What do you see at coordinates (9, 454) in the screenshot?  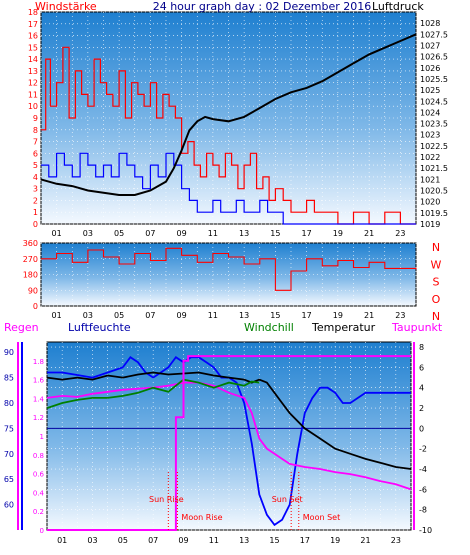 I see `humidity-tick-label: 70` at bounding box center [9, 454].